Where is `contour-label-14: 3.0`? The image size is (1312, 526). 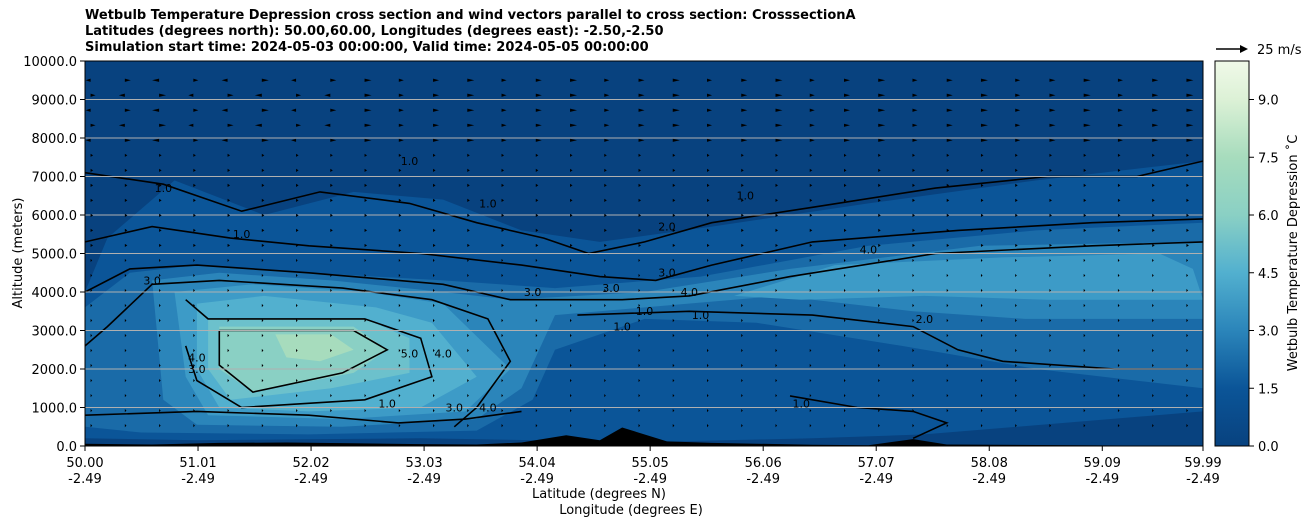
contour-label-14: 3.0 is located at coordinates (611, 288).